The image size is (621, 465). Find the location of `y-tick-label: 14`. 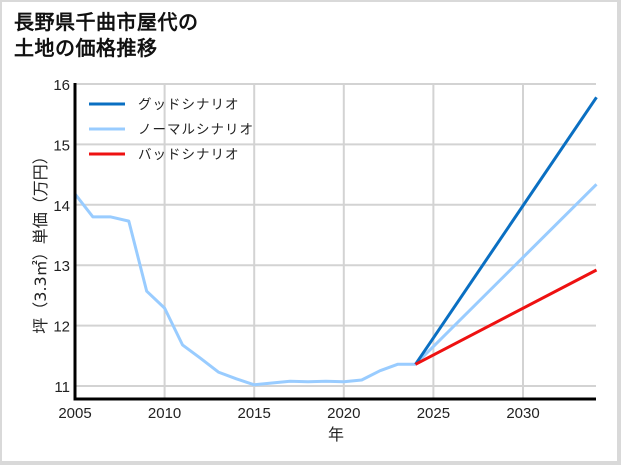

y-tick-label: 14 is located at coordinates (61, 206).